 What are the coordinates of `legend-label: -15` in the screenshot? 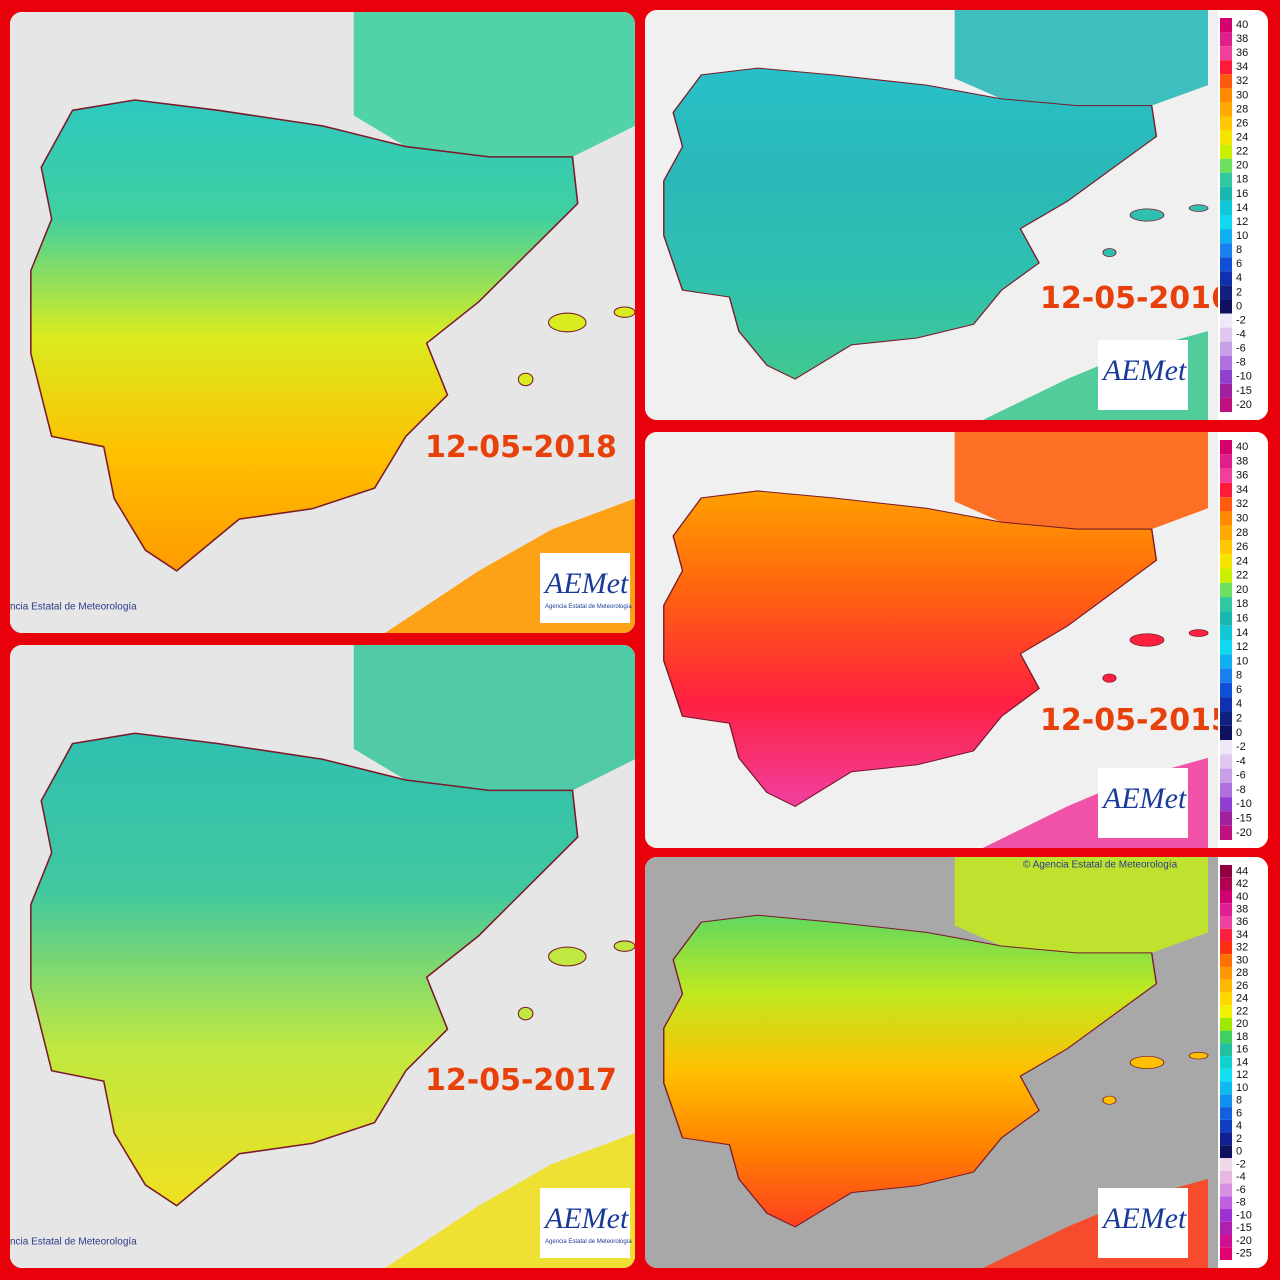 It's located at (1244, 1228).